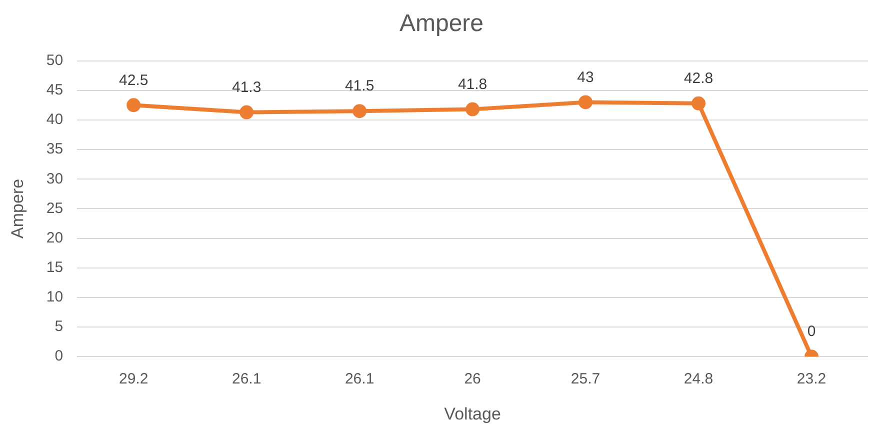 This screenshot has width=877, height=429. What do you see at coordinates (55, 119) in the screenshot?
I see `y-tick-label: 40` at bounding box center [55, 119].